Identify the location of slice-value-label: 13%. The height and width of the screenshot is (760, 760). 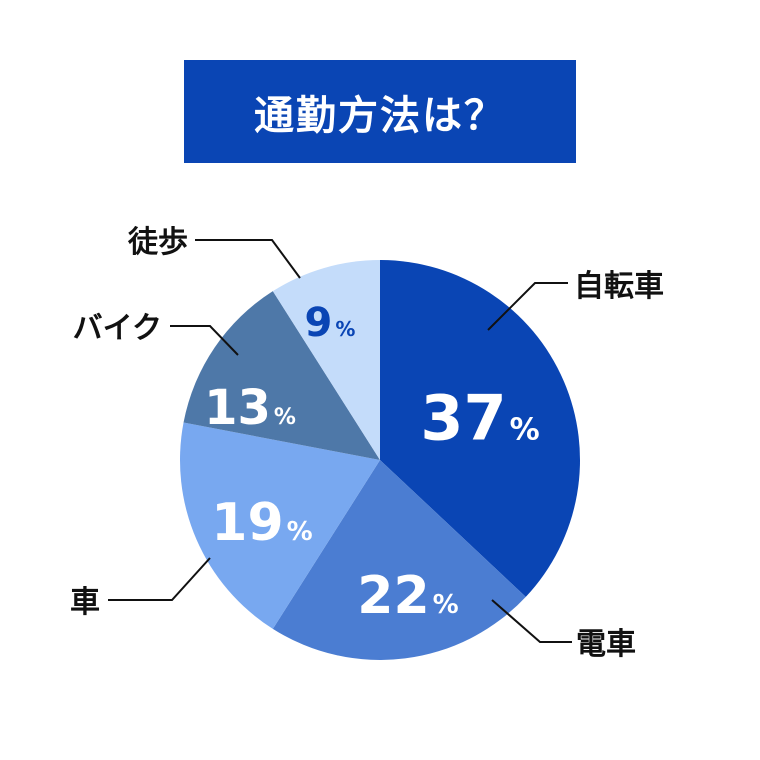
(250, 408).